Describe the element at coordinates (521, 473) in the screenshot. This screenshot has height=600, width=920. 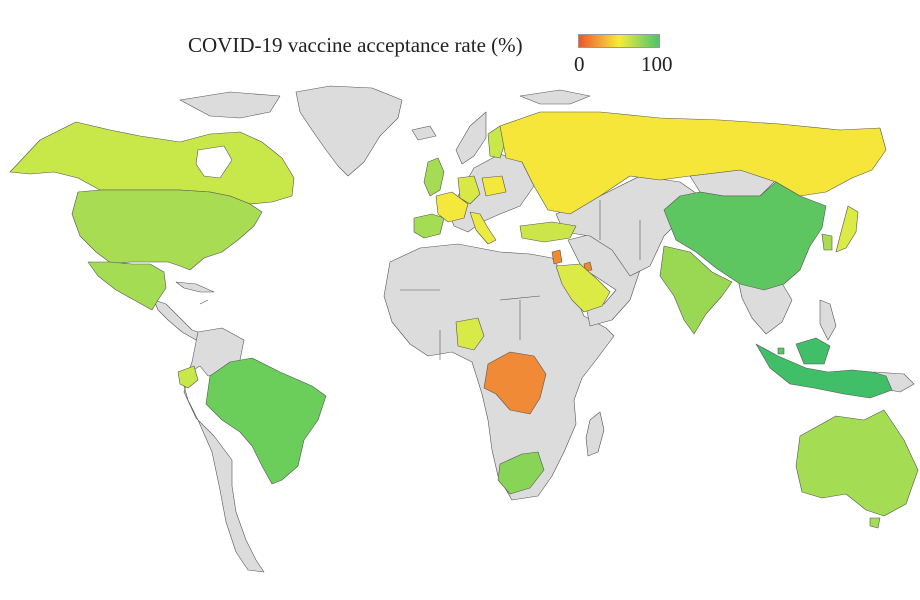
I see `country-south-africa` at that location.